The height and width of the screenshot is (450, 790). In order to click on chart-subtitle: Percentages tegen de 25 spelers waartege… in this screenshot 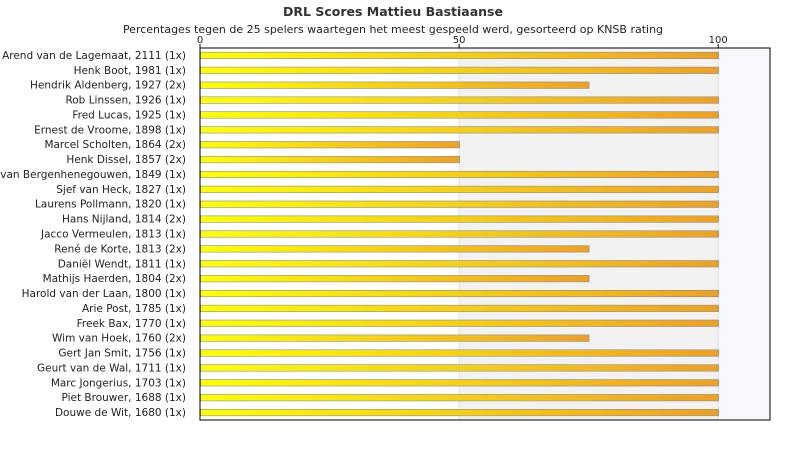, I will do `click(393, 29)`.